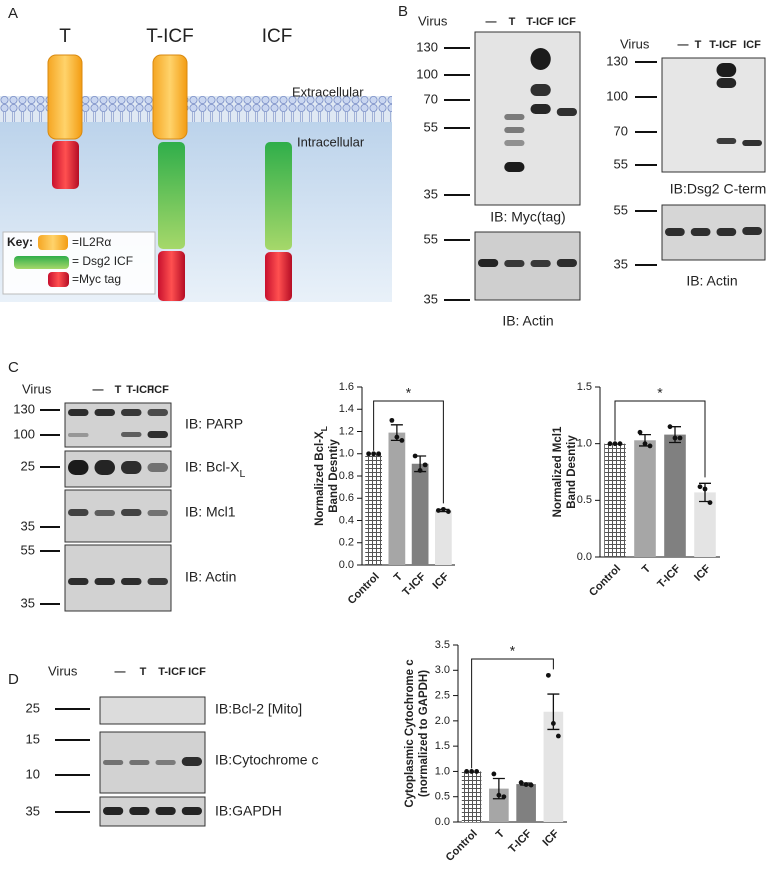 The height and width of the screenshot is (887, 779). What do you see at coordinates (584, 500) in the screenshot?
I see `y-tick-label: 0.5` at bounding box center [584, 500].